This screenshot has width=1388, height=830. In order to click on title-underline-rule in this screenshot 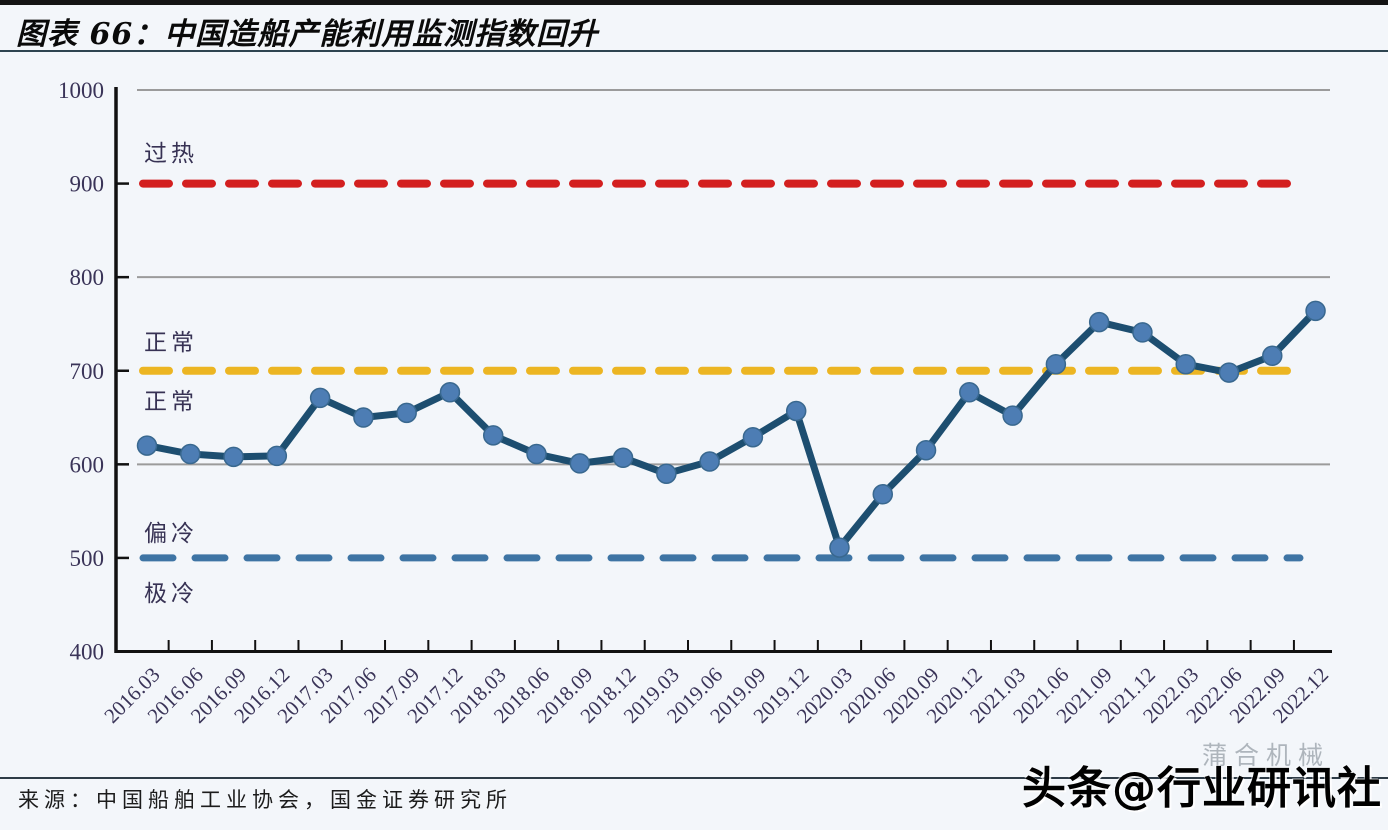, I will do `click(694, 51)`.